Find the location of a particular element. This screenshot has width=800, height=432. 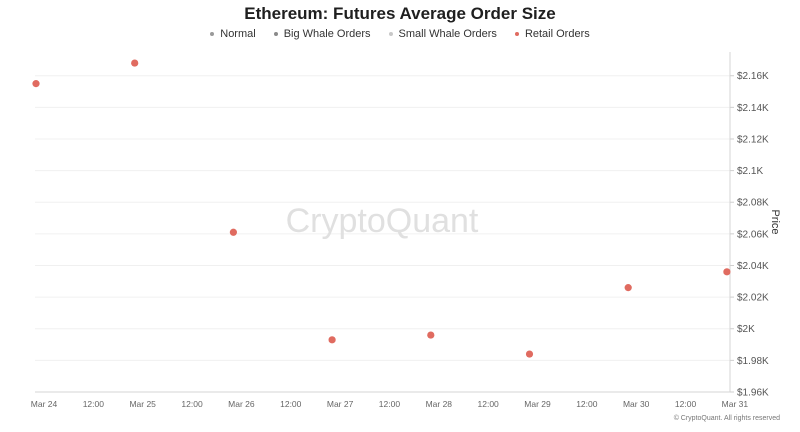

y-tick-label: $2.12K is located at coordinates (753, 139).